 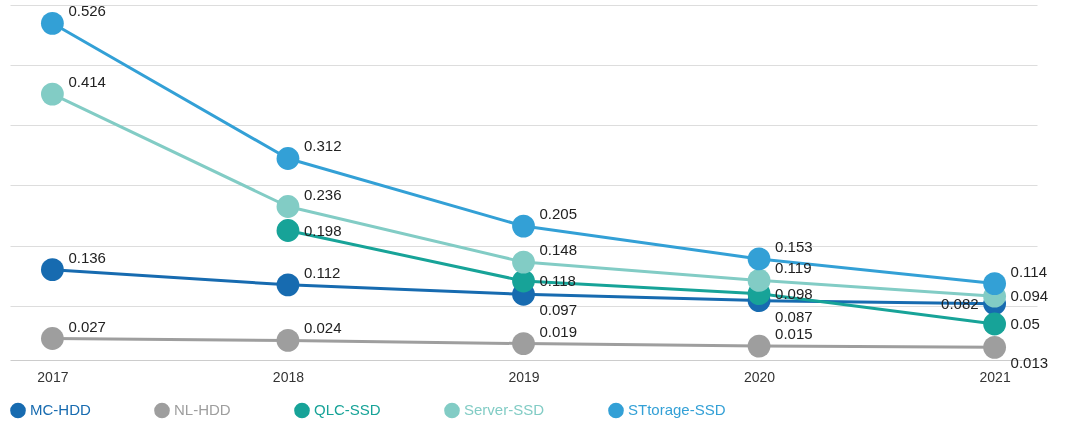 I want to click on data-label: 0.094, so click(x=1029, y=296).